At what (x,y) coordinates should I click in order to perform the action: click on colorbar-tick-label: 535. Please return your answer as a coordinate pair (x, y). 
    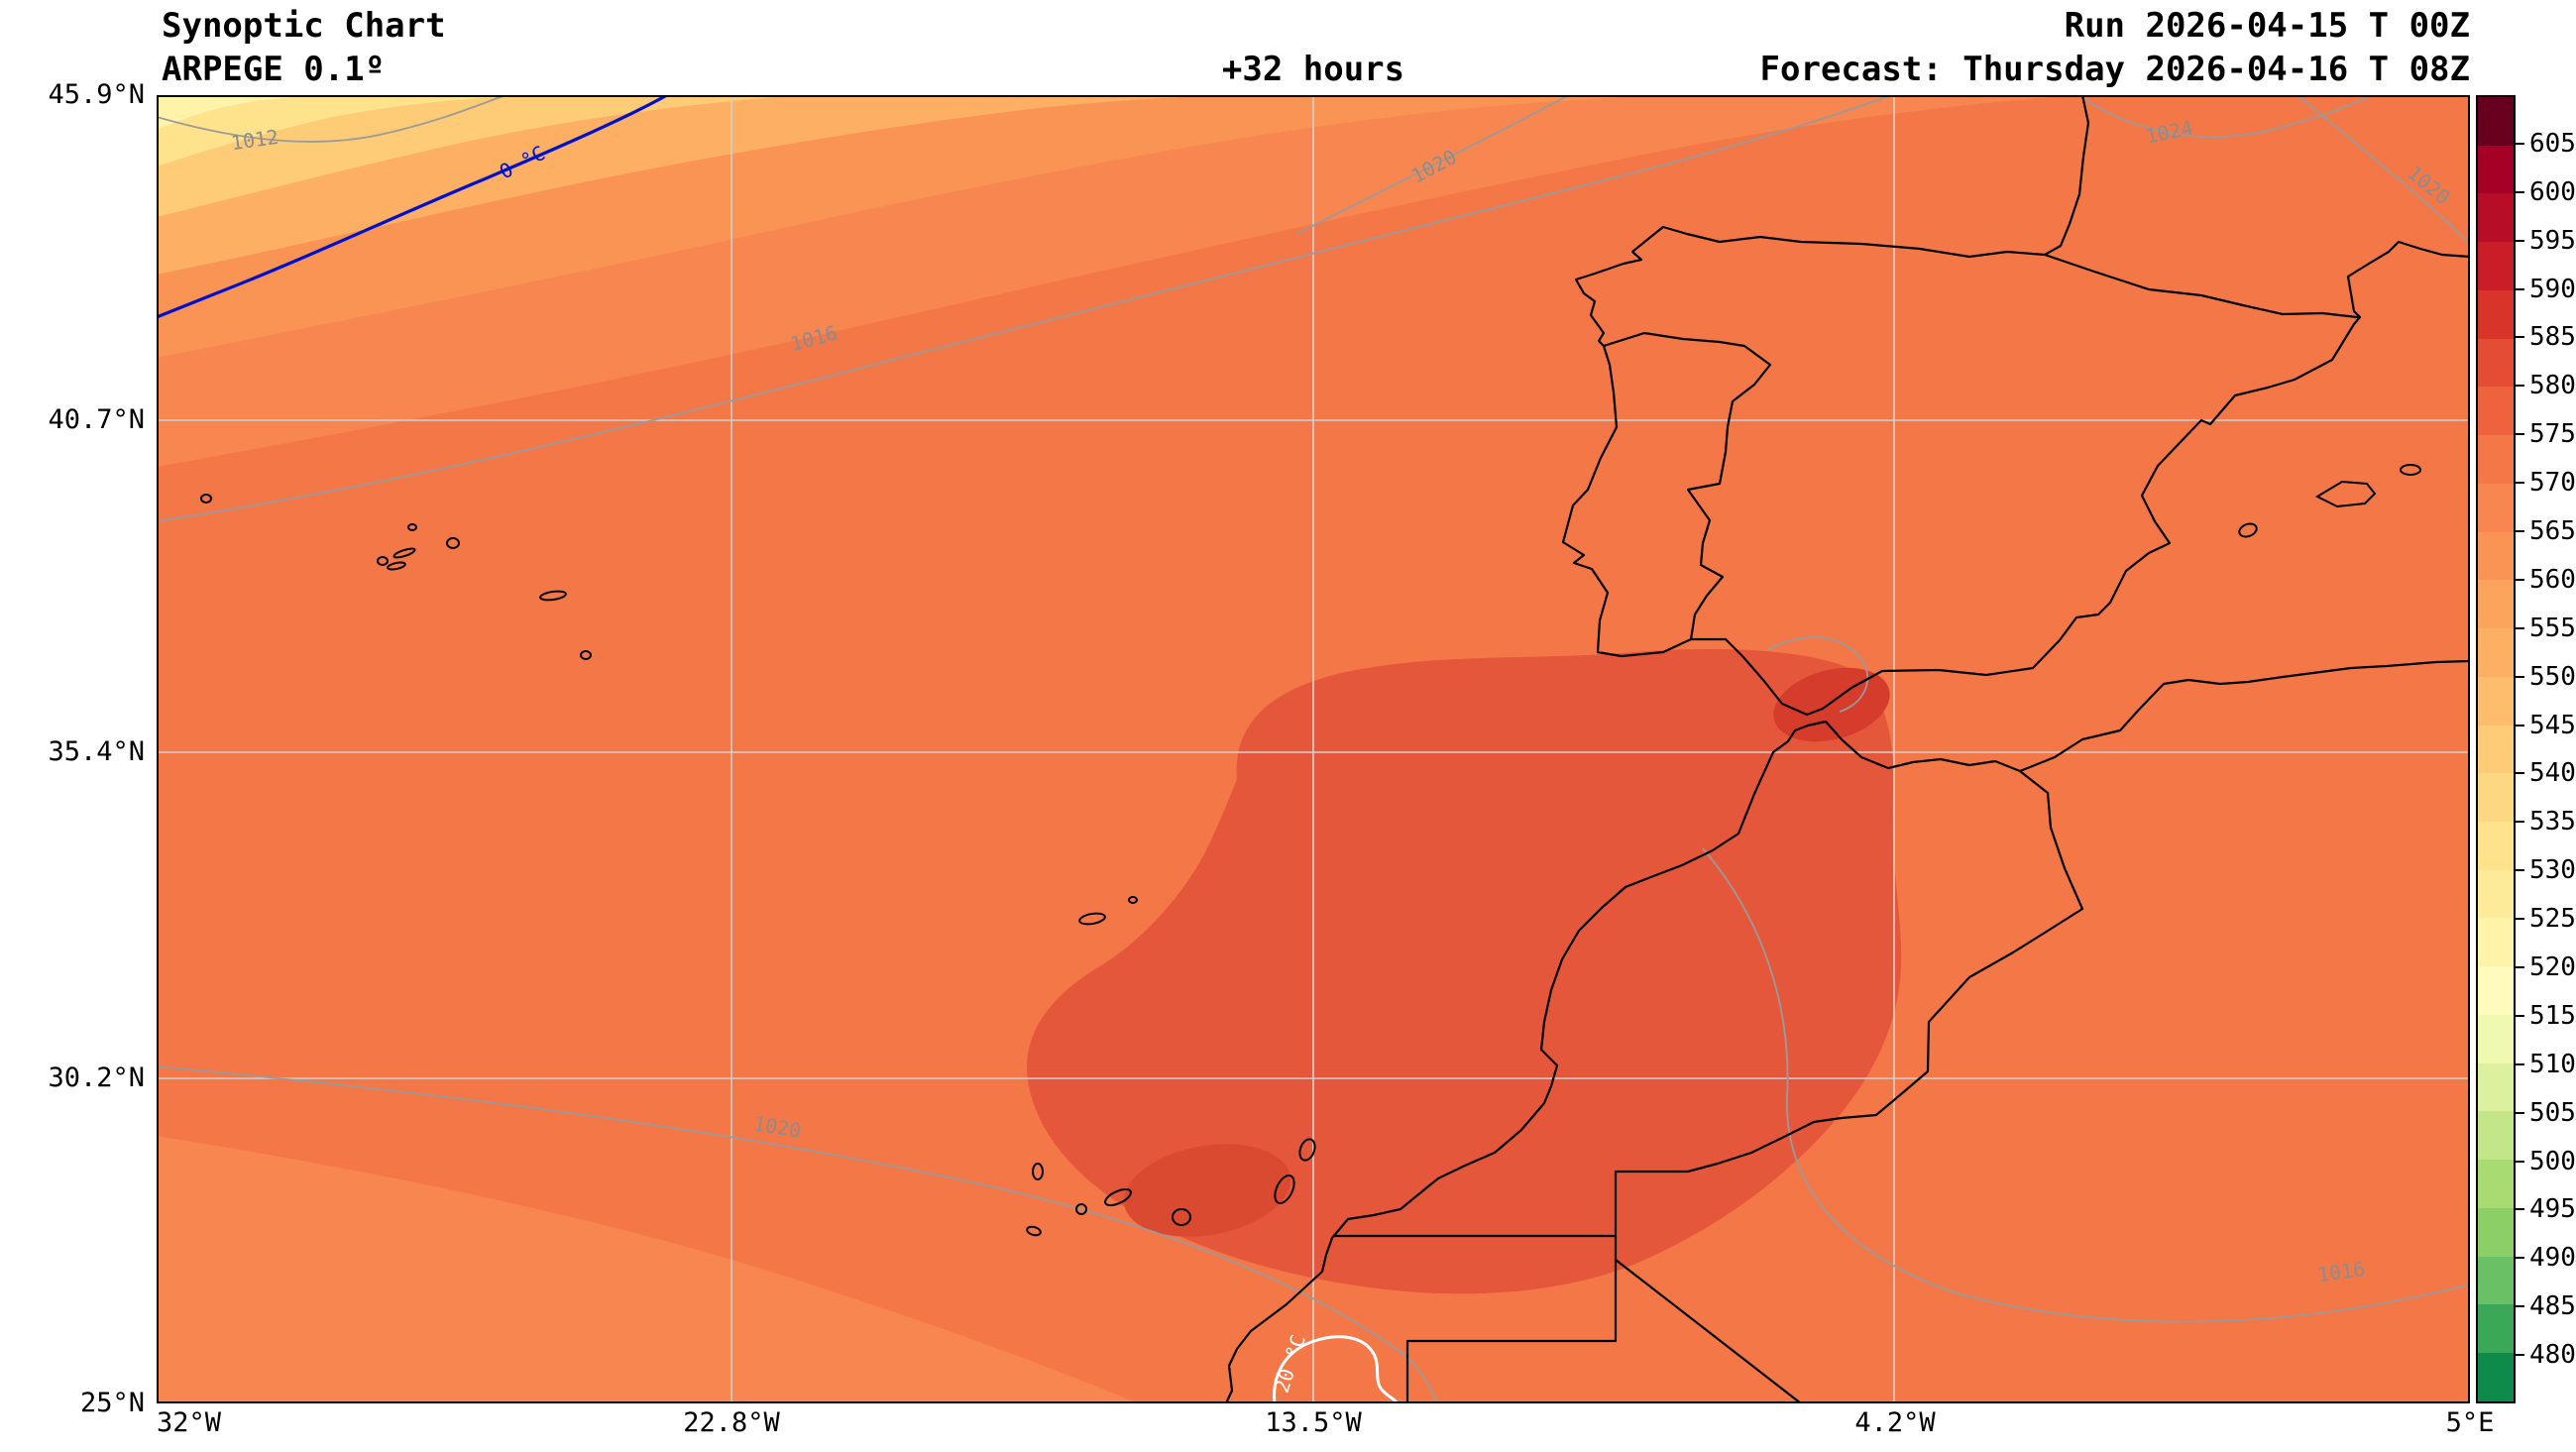
    Looking at the image, I should click on (2552, 822).